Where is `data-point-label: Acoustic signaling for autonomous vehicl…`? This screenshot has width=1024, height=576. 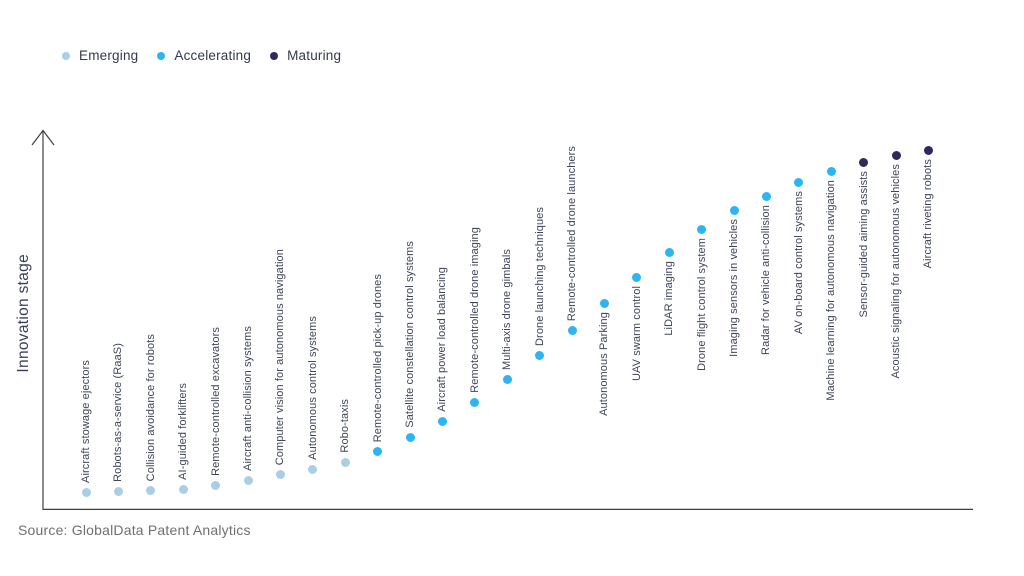 data-point-label: Acoustic signaling for autonomous vehicl… is located at coordinates (896, 271).